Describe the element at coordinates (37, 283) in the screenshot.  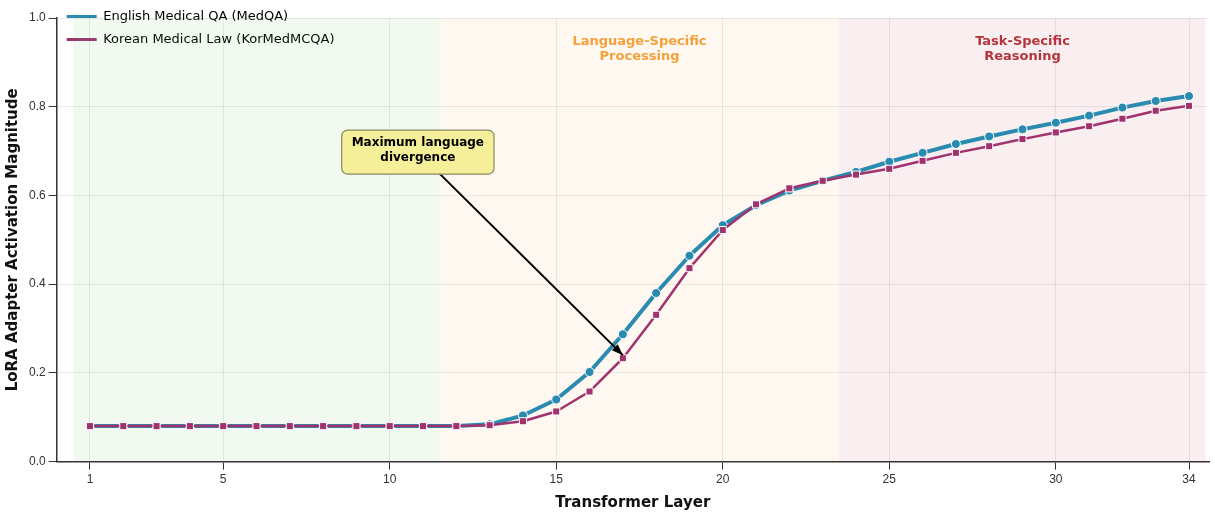
I see `y-tick-label: 0.4` at that location.